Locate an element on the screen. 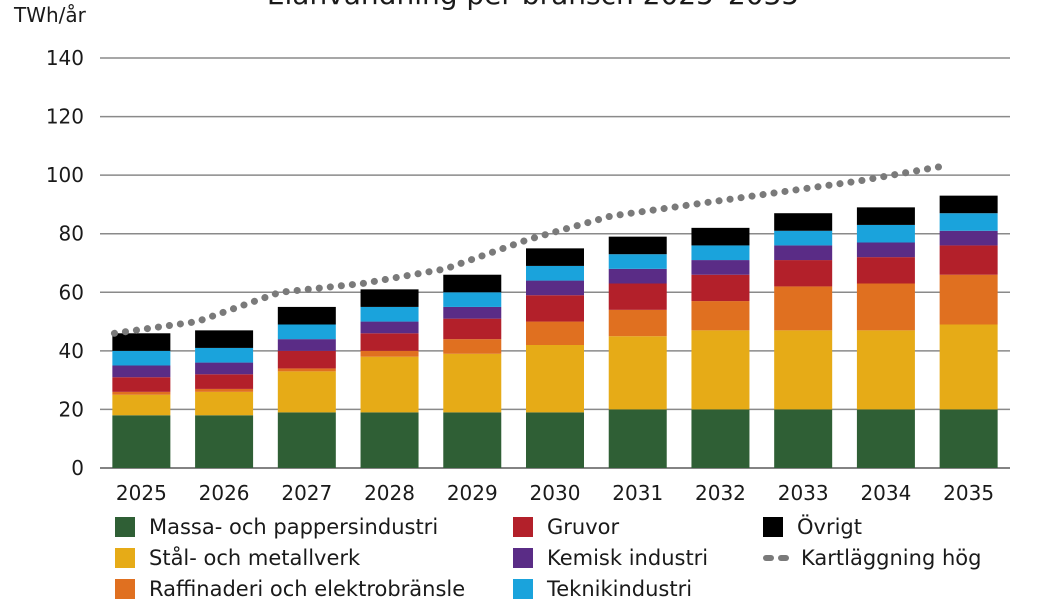 This screenshot has height=601, width=1050. y-tick-label: 40 is located at coordinates (71, 351).